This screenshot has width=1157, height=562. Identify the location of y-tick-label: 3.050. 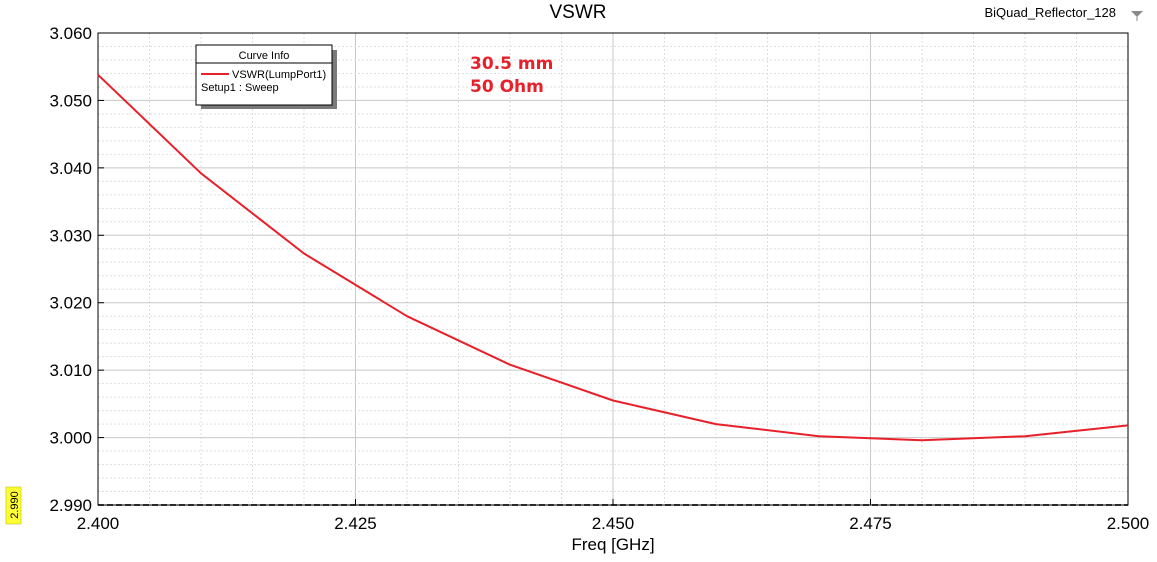
(70, 100).